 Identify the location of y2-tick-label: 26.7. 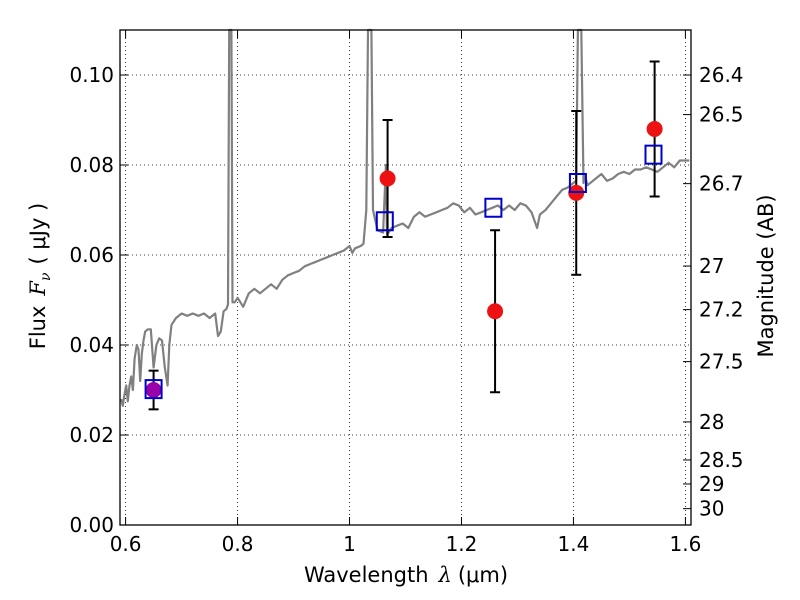
(721, 184).